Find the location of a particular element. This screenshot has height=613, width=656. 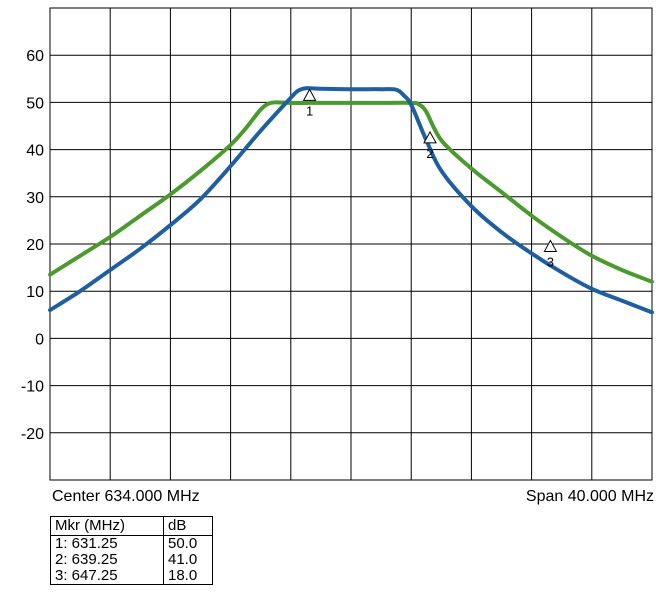

y-tick-label: 20 is located at coordinates (35, 245).